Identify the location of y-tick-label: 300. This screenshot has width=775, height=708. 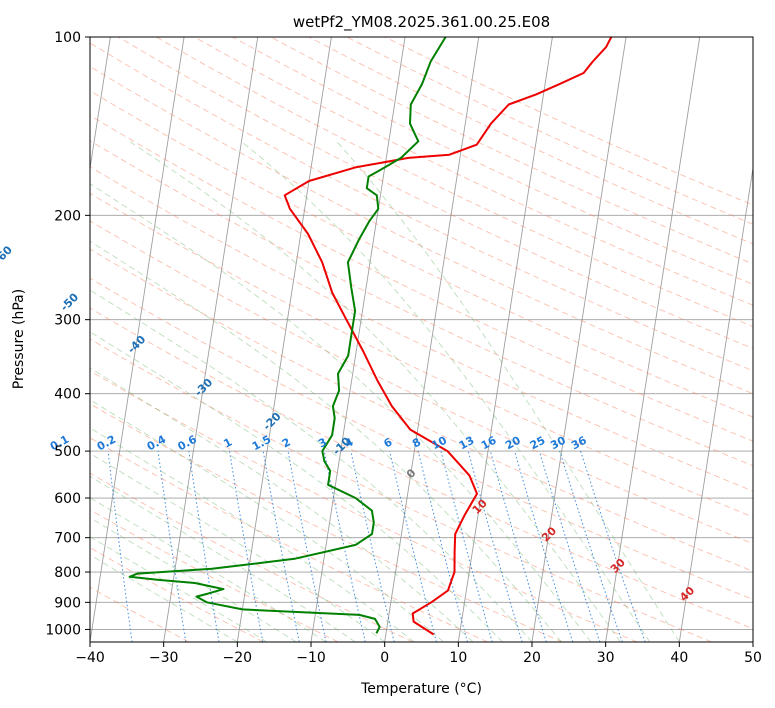
(67, 321).